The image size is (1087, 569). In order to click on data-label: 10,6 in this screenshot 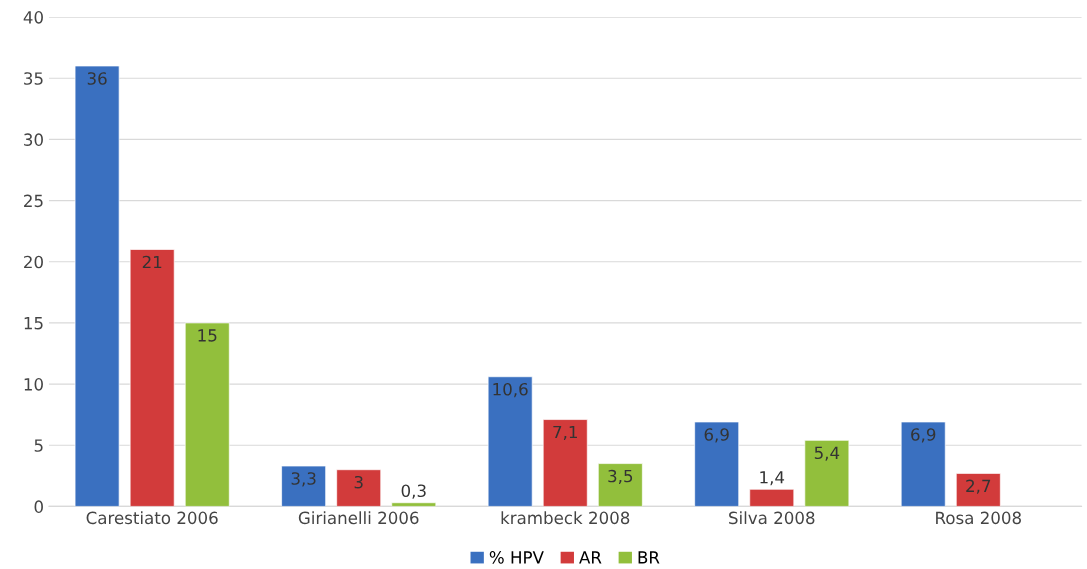, I will do `click(510, 390)`.